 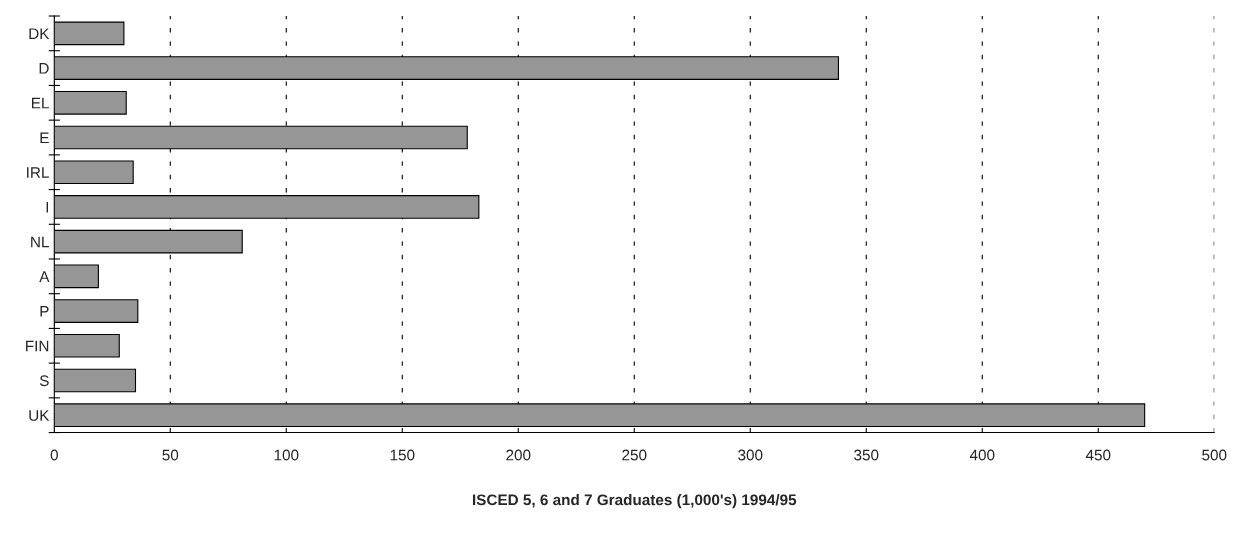 What do you see at coordinates (44, 68) in the screenshot?
I see `y-tick-label: D` at bounding box center [44, 68].